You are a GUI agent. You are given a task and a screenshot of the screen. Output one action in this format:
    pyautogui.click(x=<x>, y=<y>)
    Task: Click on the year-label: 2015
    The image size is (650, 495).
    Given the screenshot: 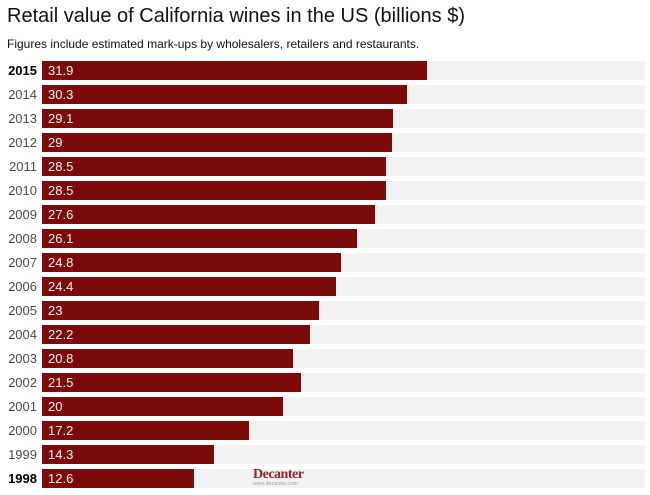 What is the action you would take?
    pyautogui.click(x=22, y=70)
    